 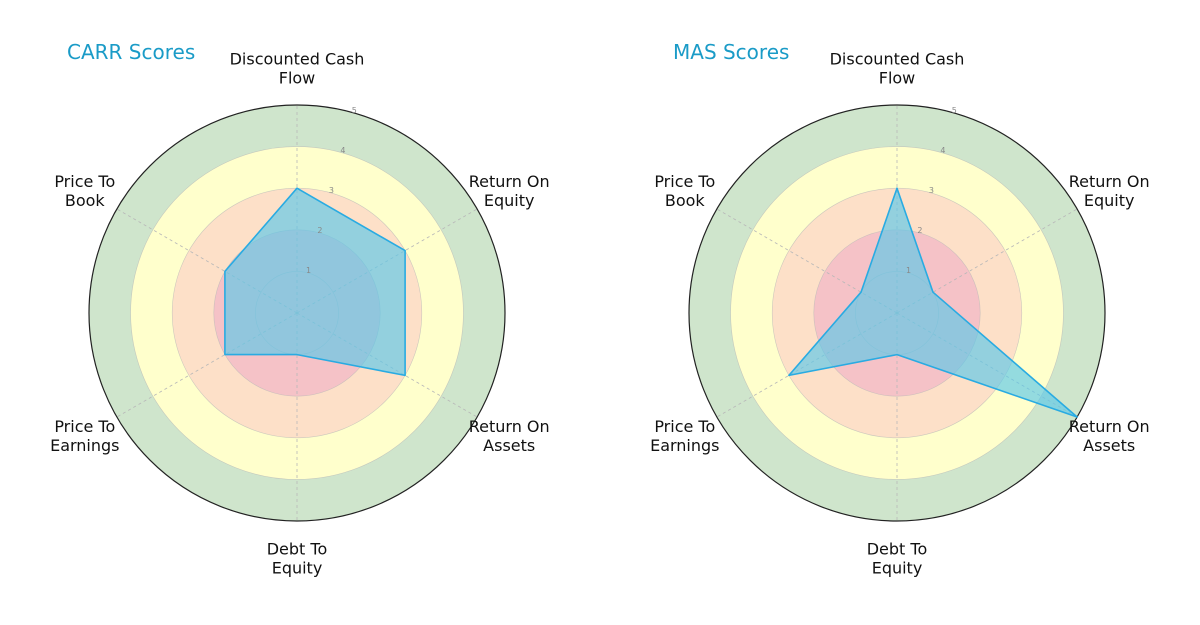 What do you see at coordinates (509, 191) in the screenshot?
I see `carr-axis-label-1: Return On Equity` at bounding box center [509, 191].